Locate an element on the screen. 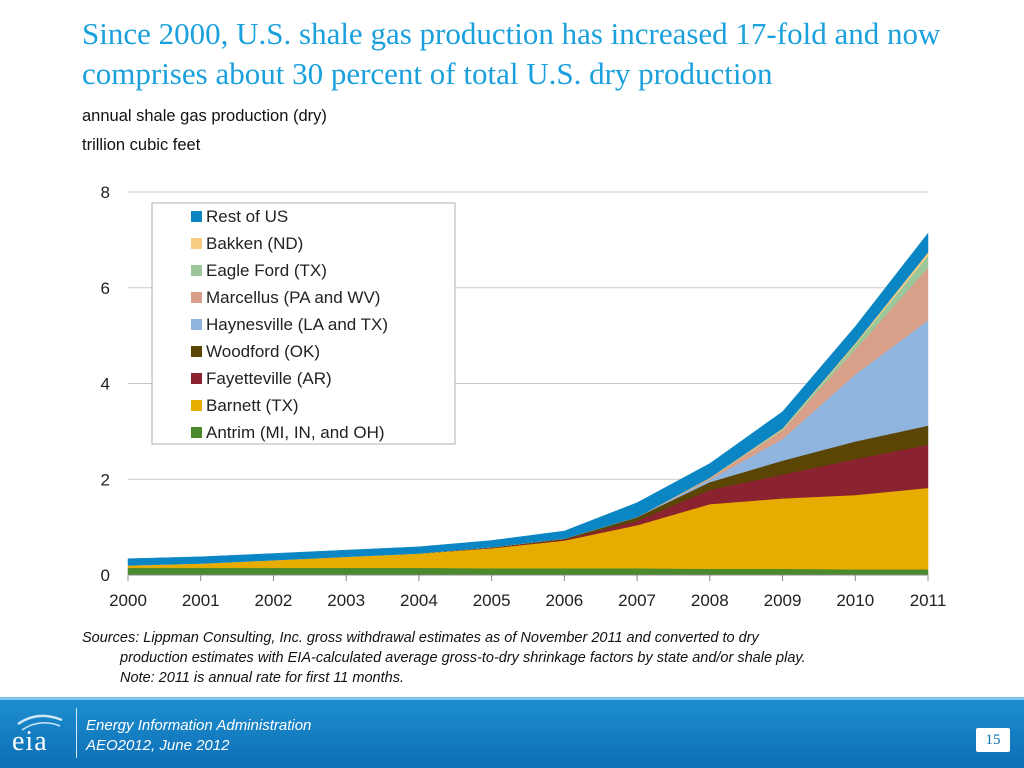 The image size is (1024, 768). y-tick-label: 2 is located at coordinates (105, 479).